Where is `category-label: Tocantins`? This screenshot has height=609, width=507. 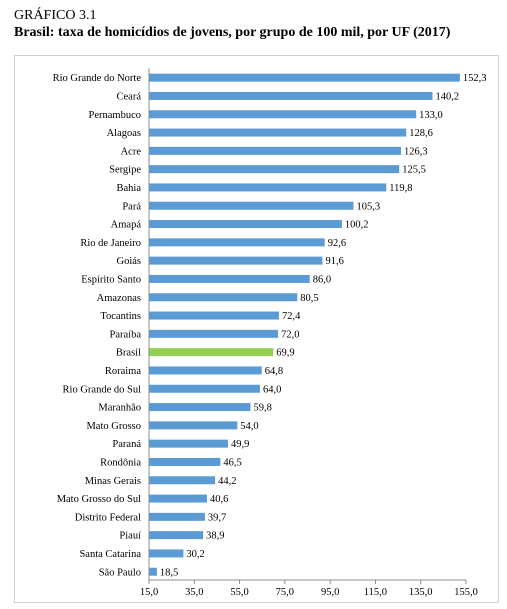
category-label: Tocantins is located at coordinates (120, 316).